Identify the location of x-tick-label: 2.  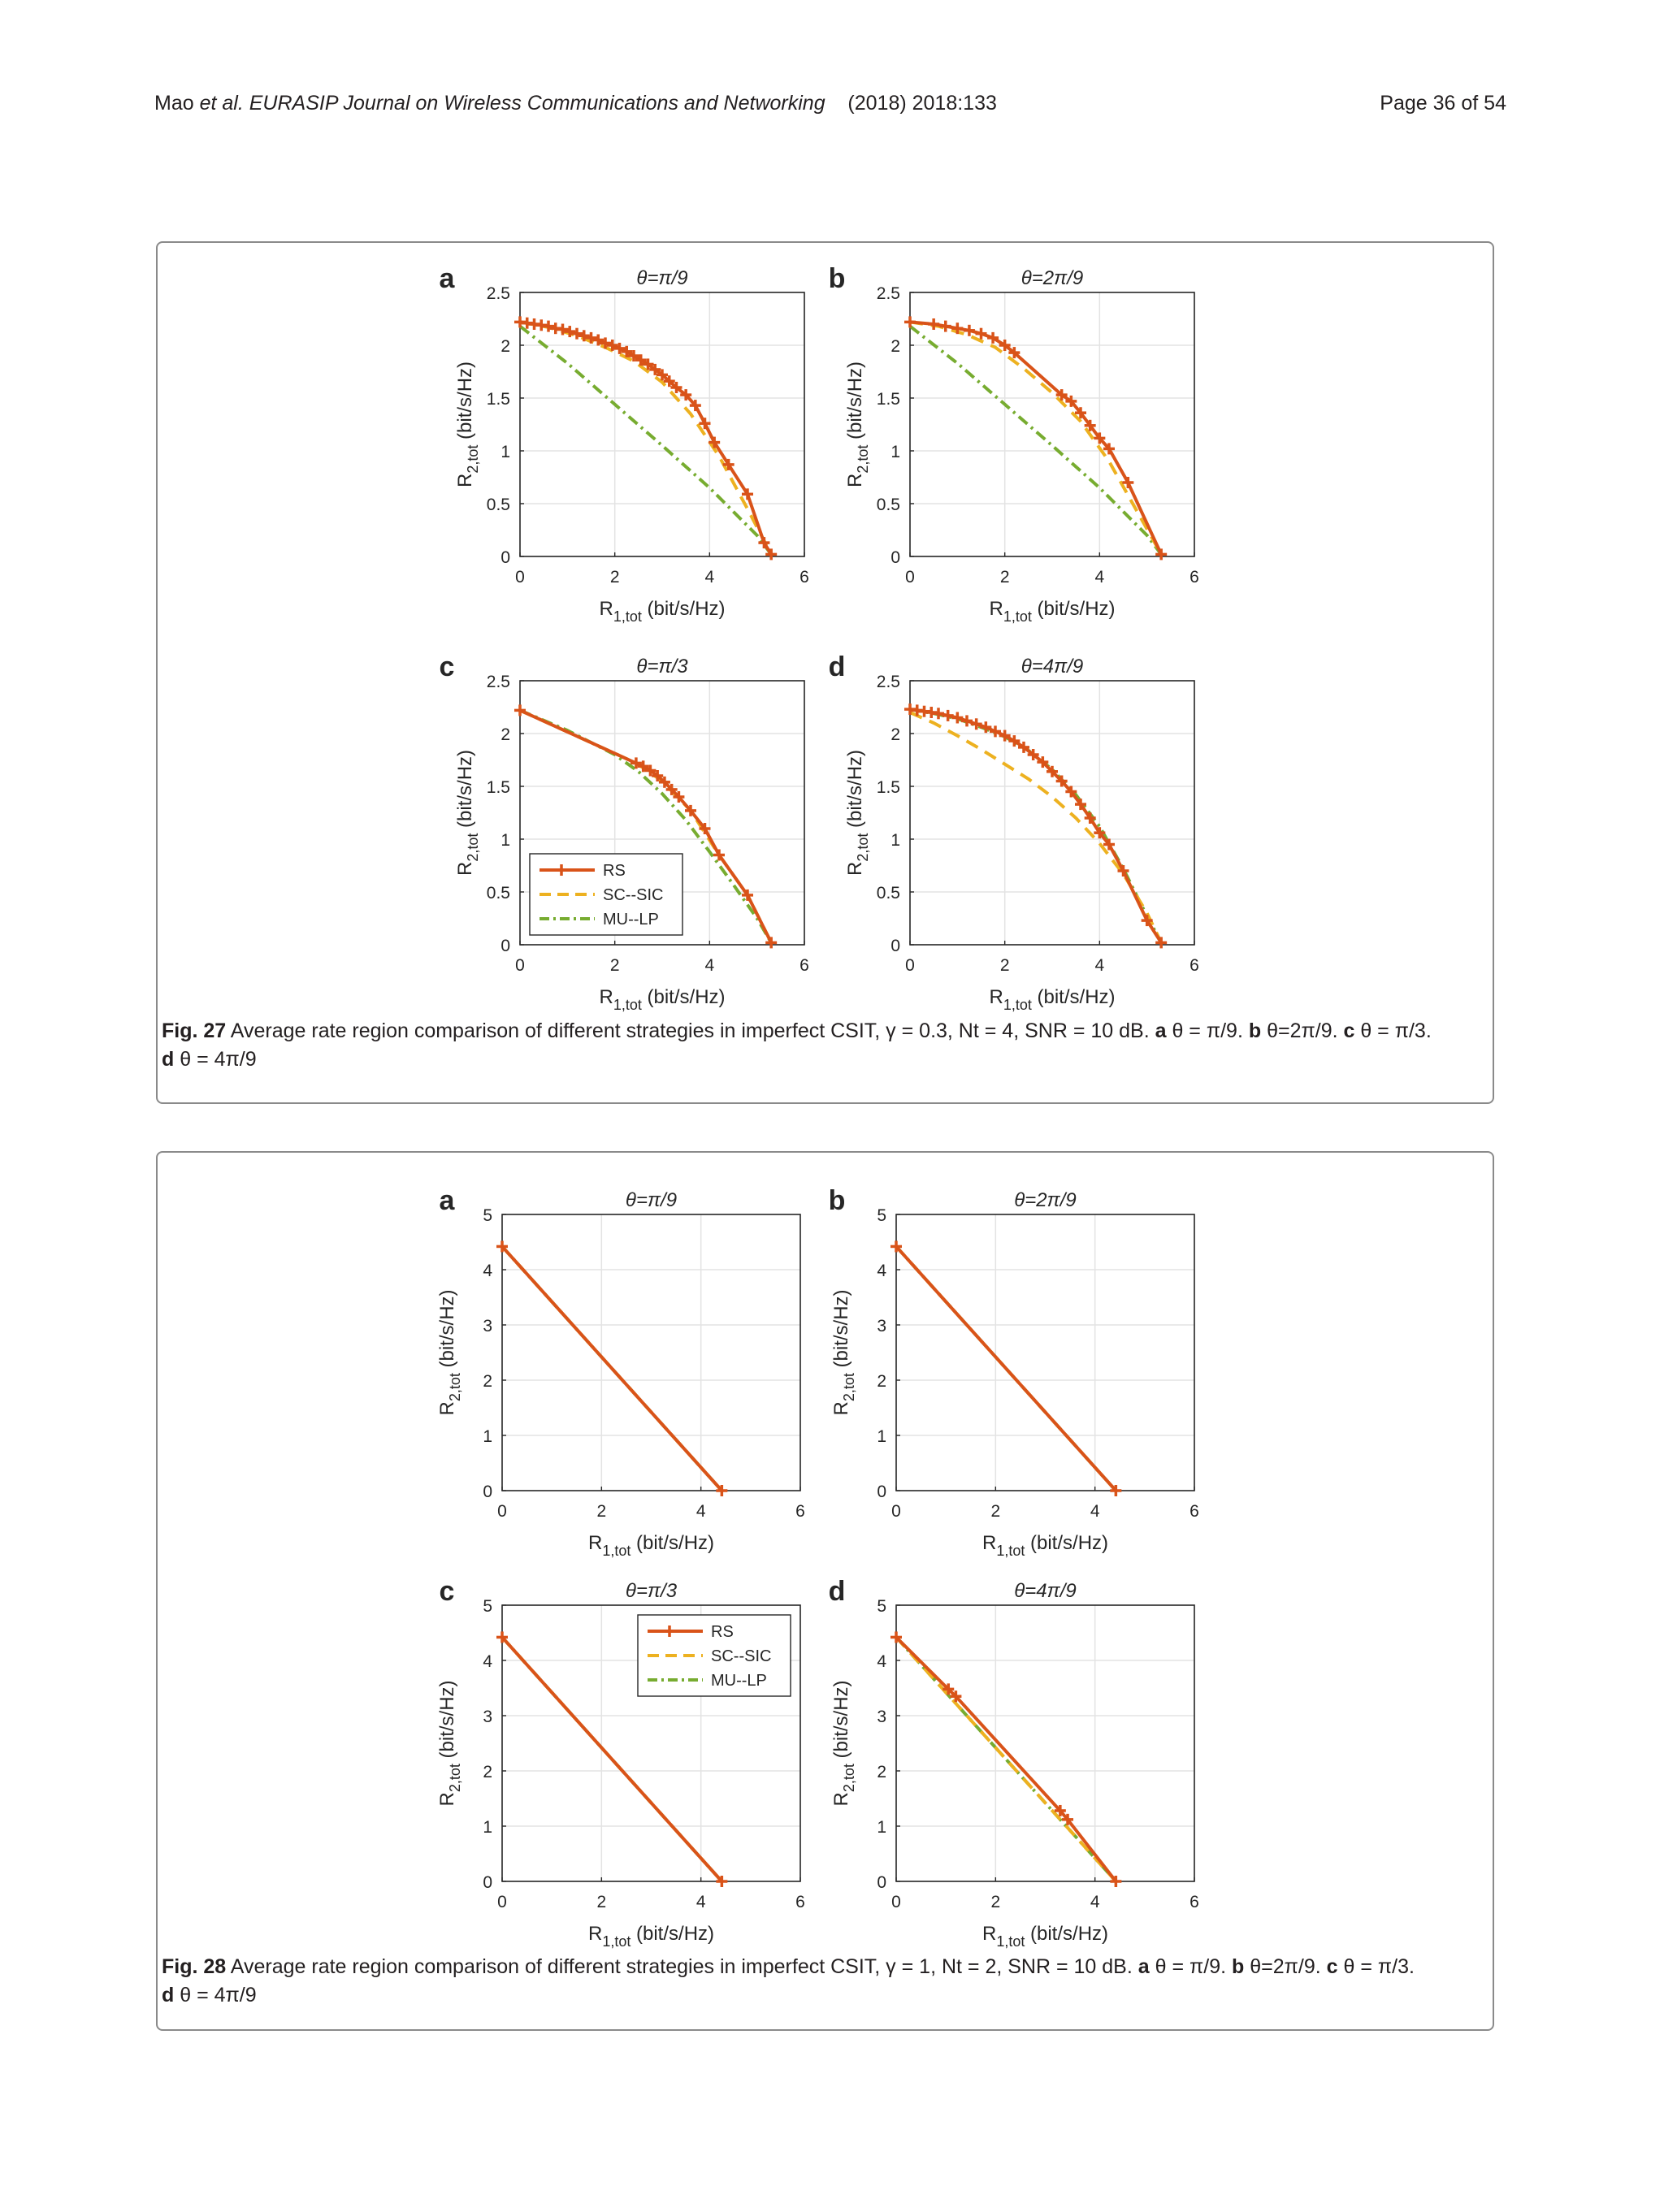
(615, 577).